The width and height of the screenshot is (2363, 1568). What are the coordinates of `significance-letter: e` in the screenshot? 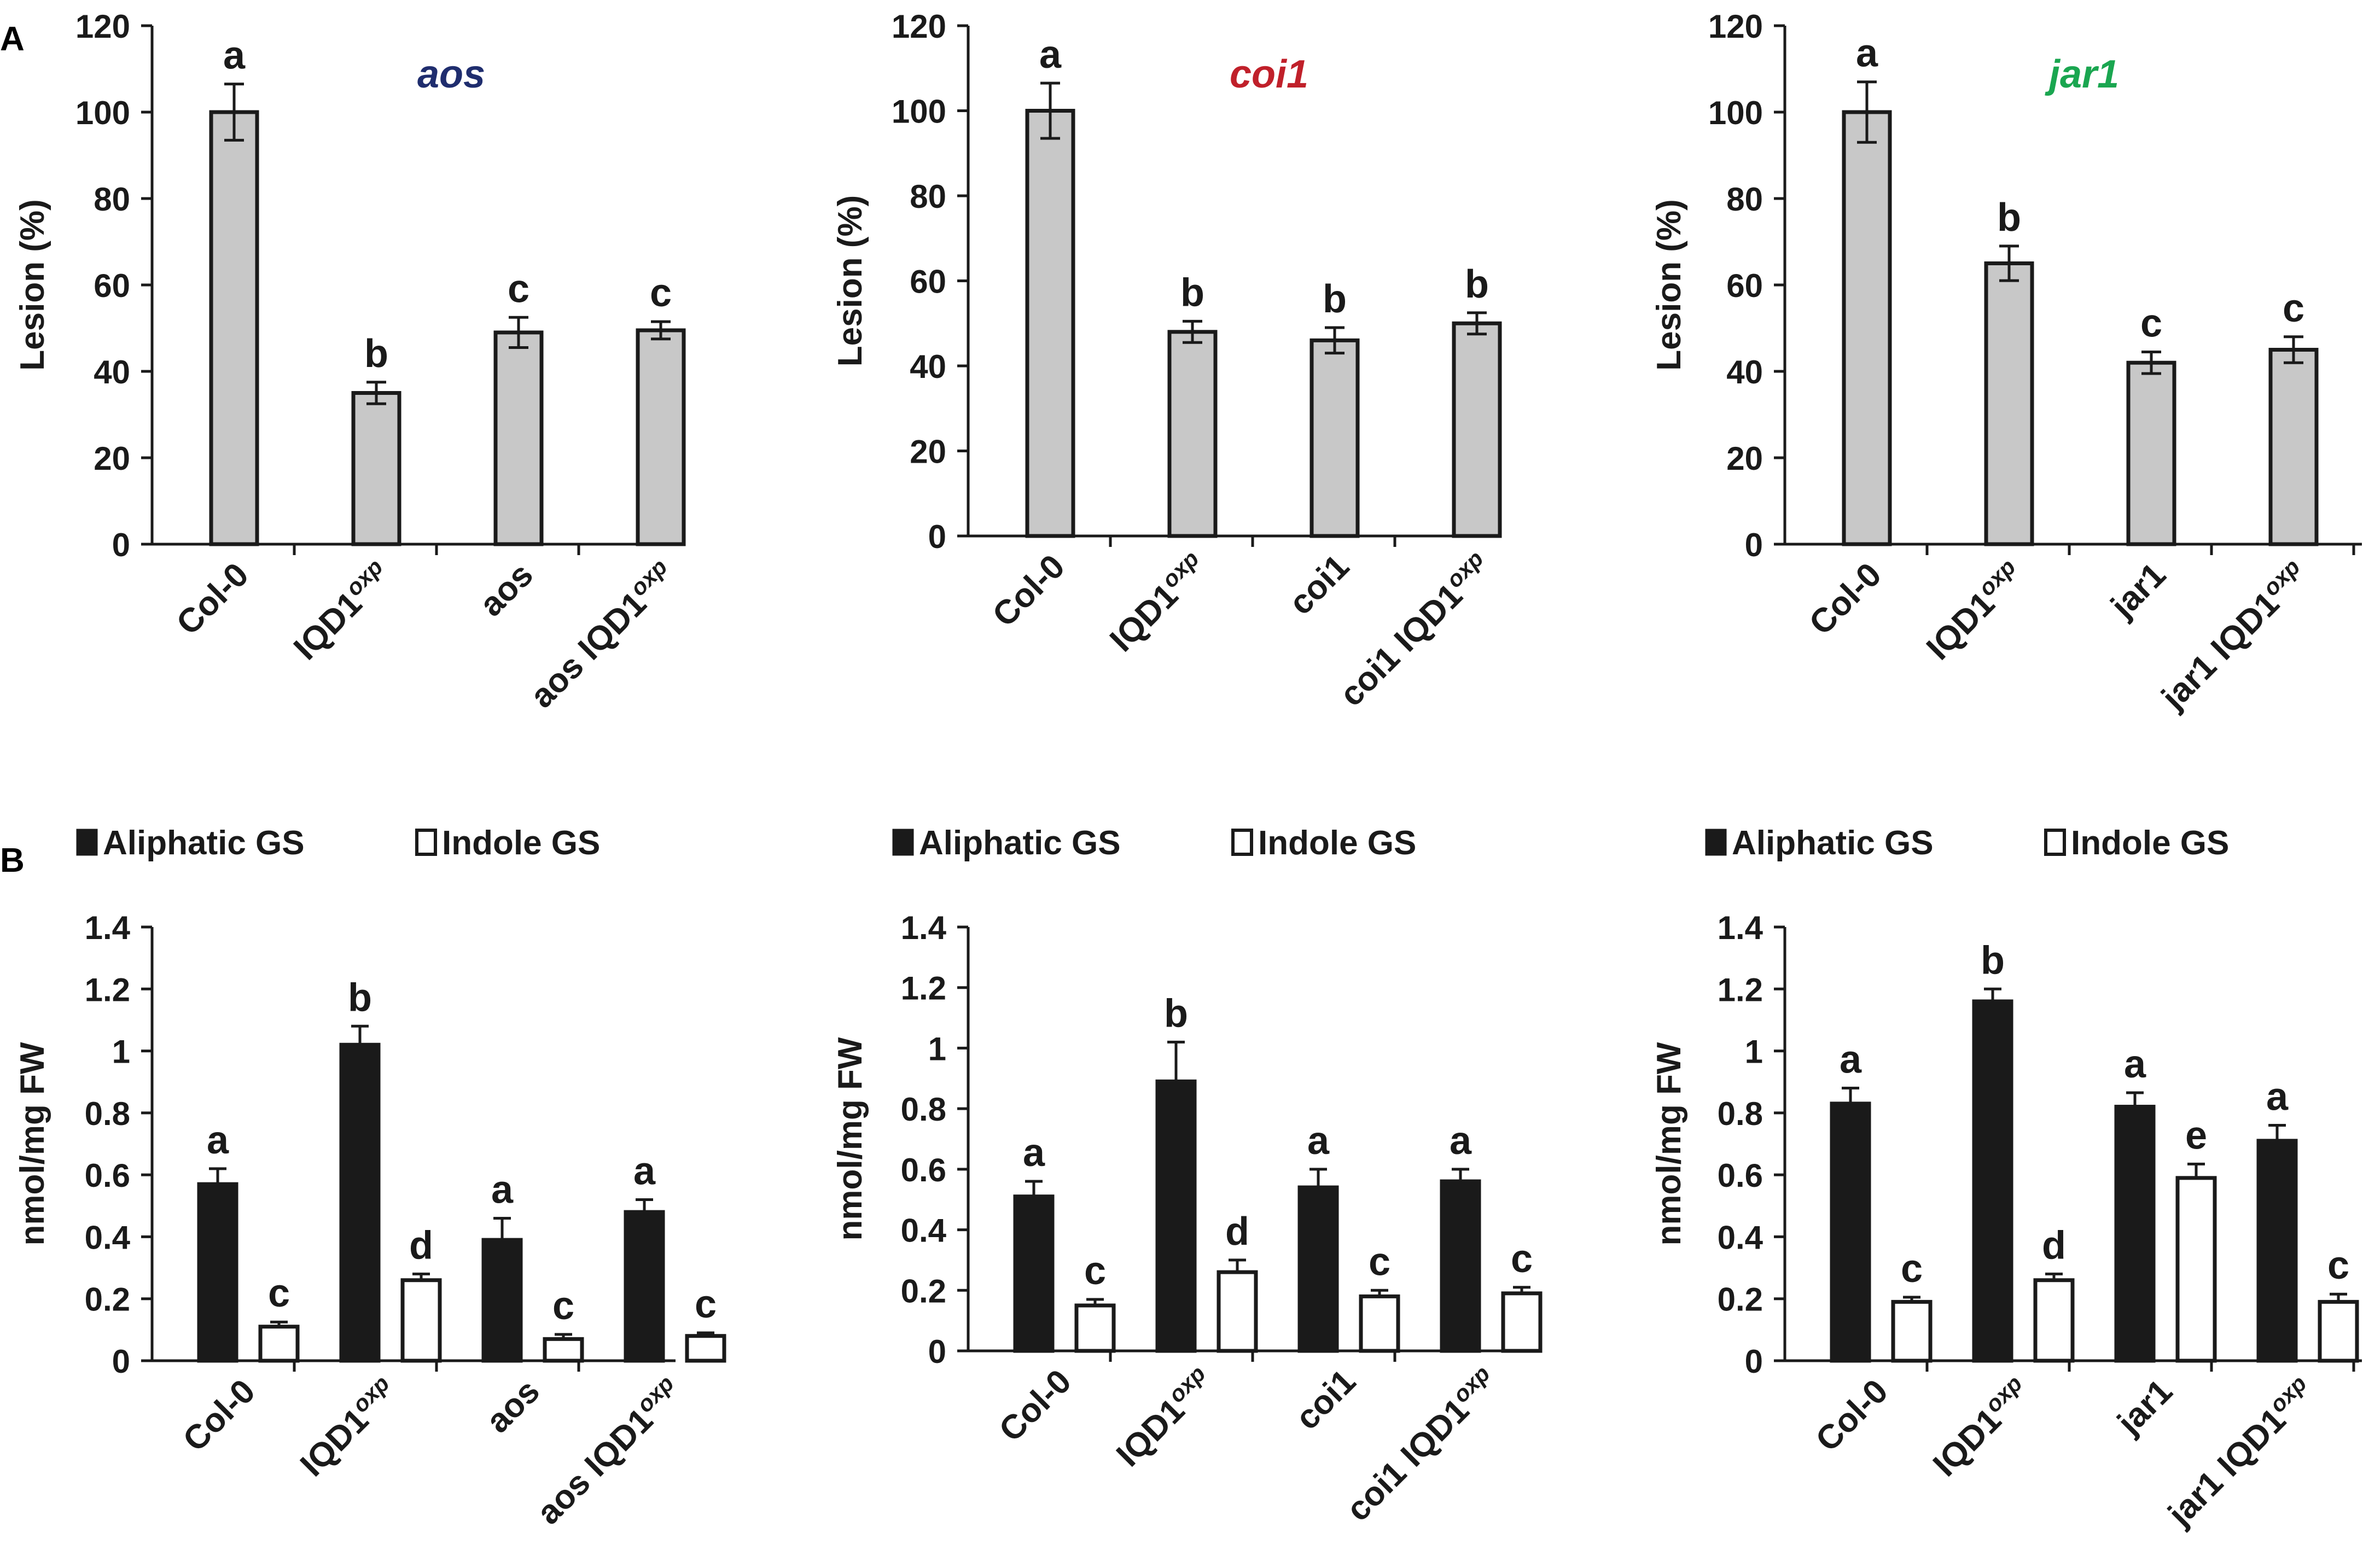 It's located at (2196, 1135).